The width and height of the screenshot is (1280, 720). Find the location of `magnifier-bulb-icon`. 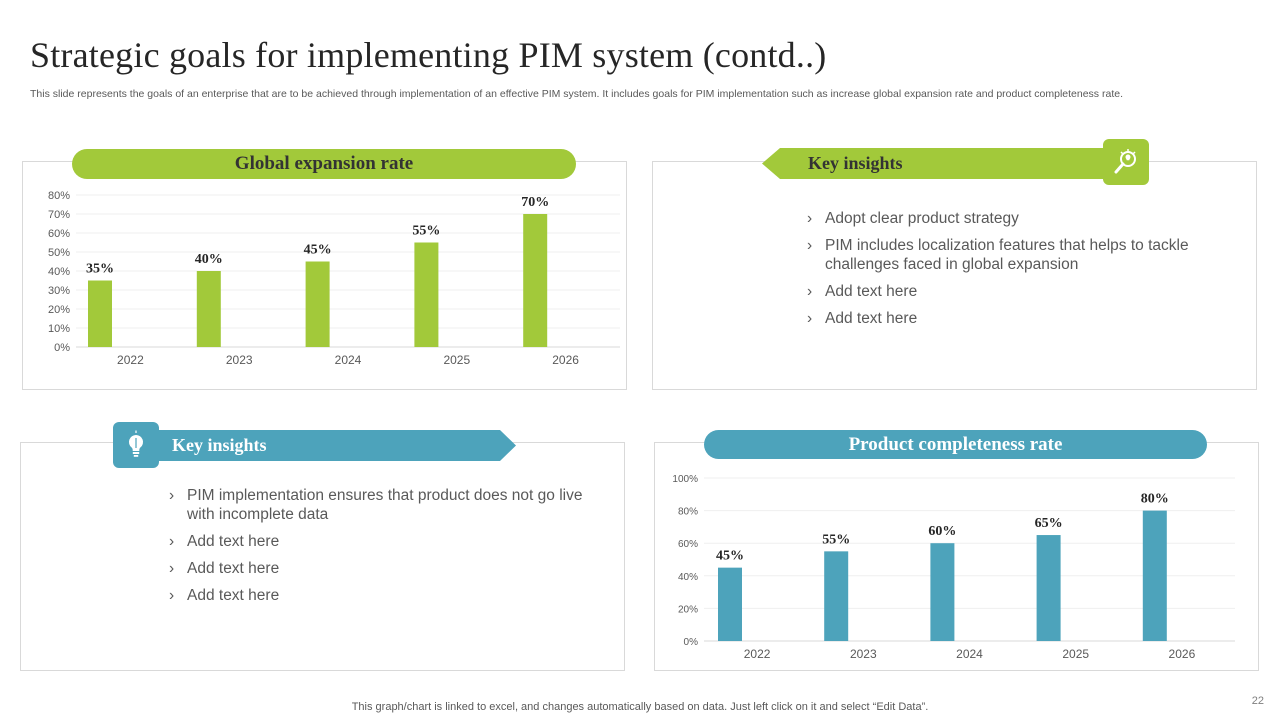

magnifier-bulb-icon is located at coordinates (1125, 161).